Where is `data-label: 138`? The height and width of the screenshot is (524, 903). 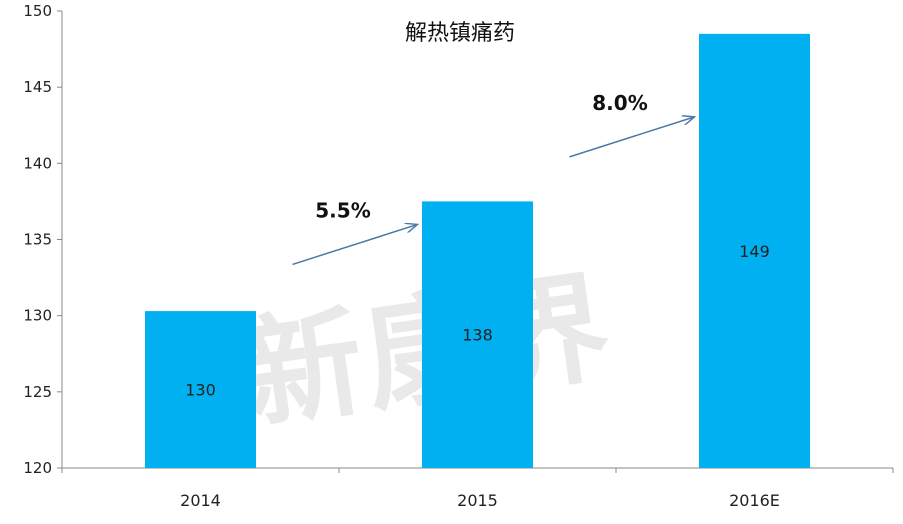 data-label: 138 is located at coordinates (477, 335).